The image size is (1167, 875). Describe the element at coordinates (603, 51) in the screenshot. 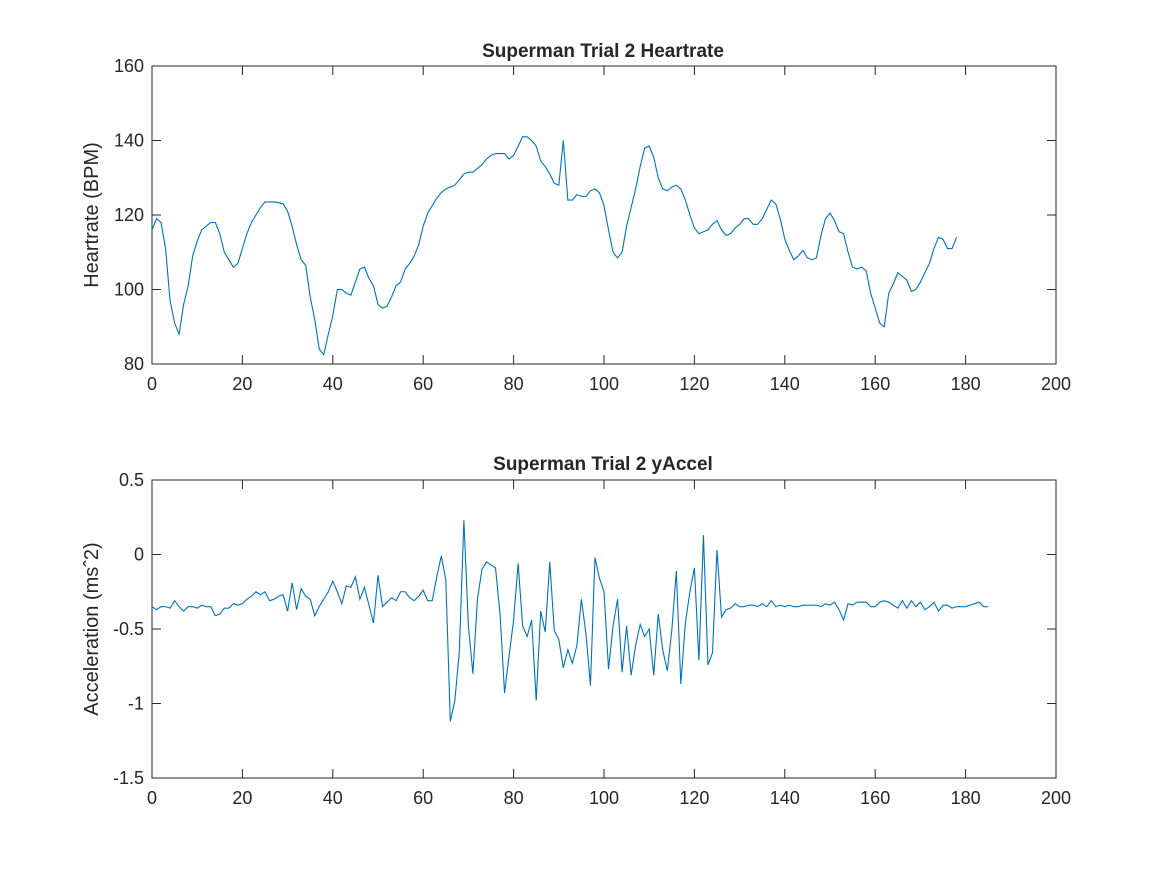

I see `chart-title: Superman Trial 2 Heartrate` at that location.